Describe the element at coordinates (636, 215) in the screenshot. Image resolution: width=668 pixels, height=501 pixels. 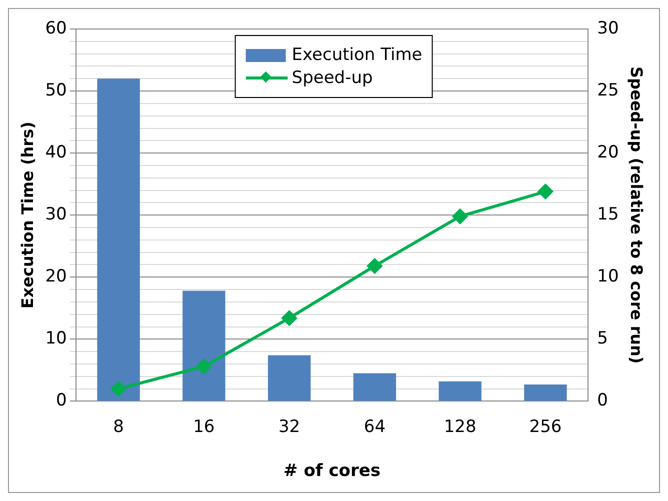
I see `y2-axis-title: Speed-up (relative to 8 core run)` at that location.